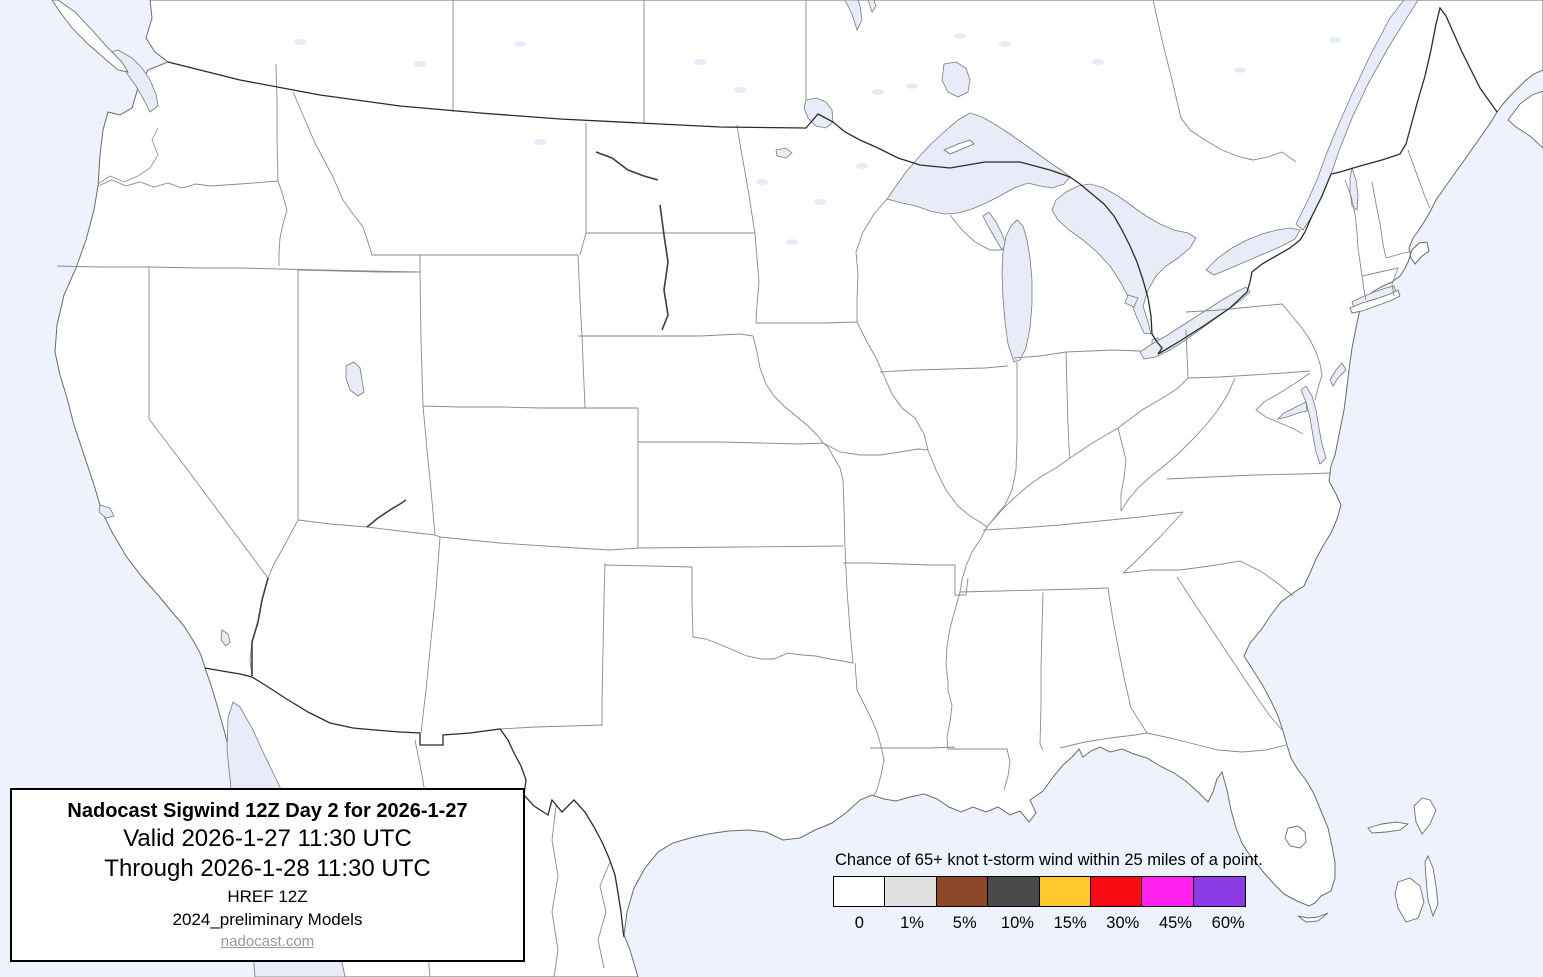 The image size is (1543, 977). I want to click on lake-of-the-woods, so click(818, 113).